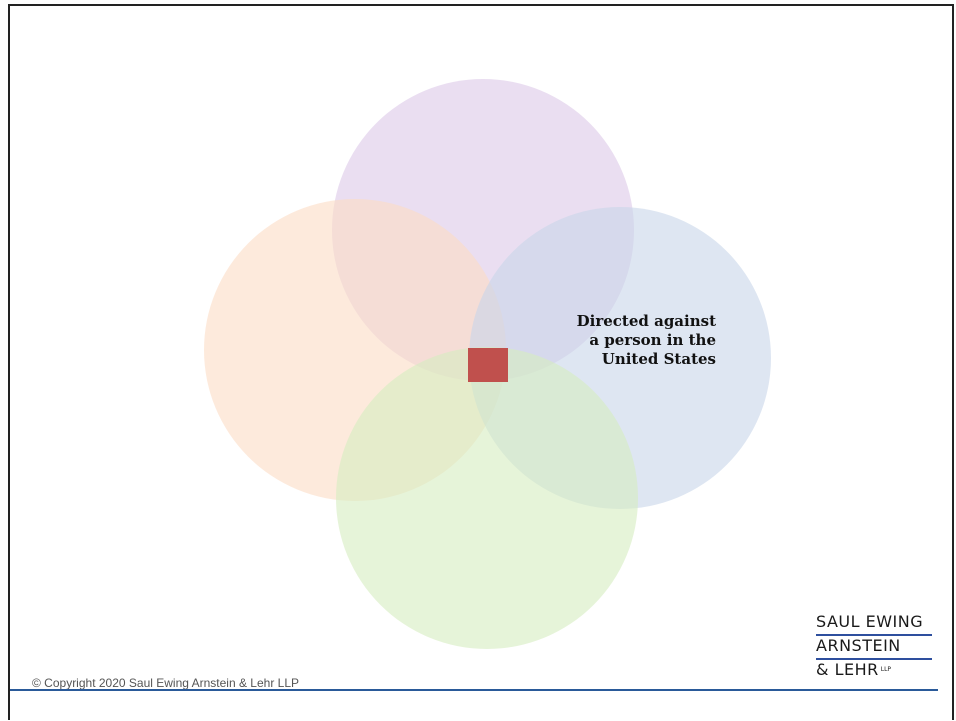 The width and height of the screenshot is (956, 721). I want to click on venn-center-highlight, so click(488, 365).